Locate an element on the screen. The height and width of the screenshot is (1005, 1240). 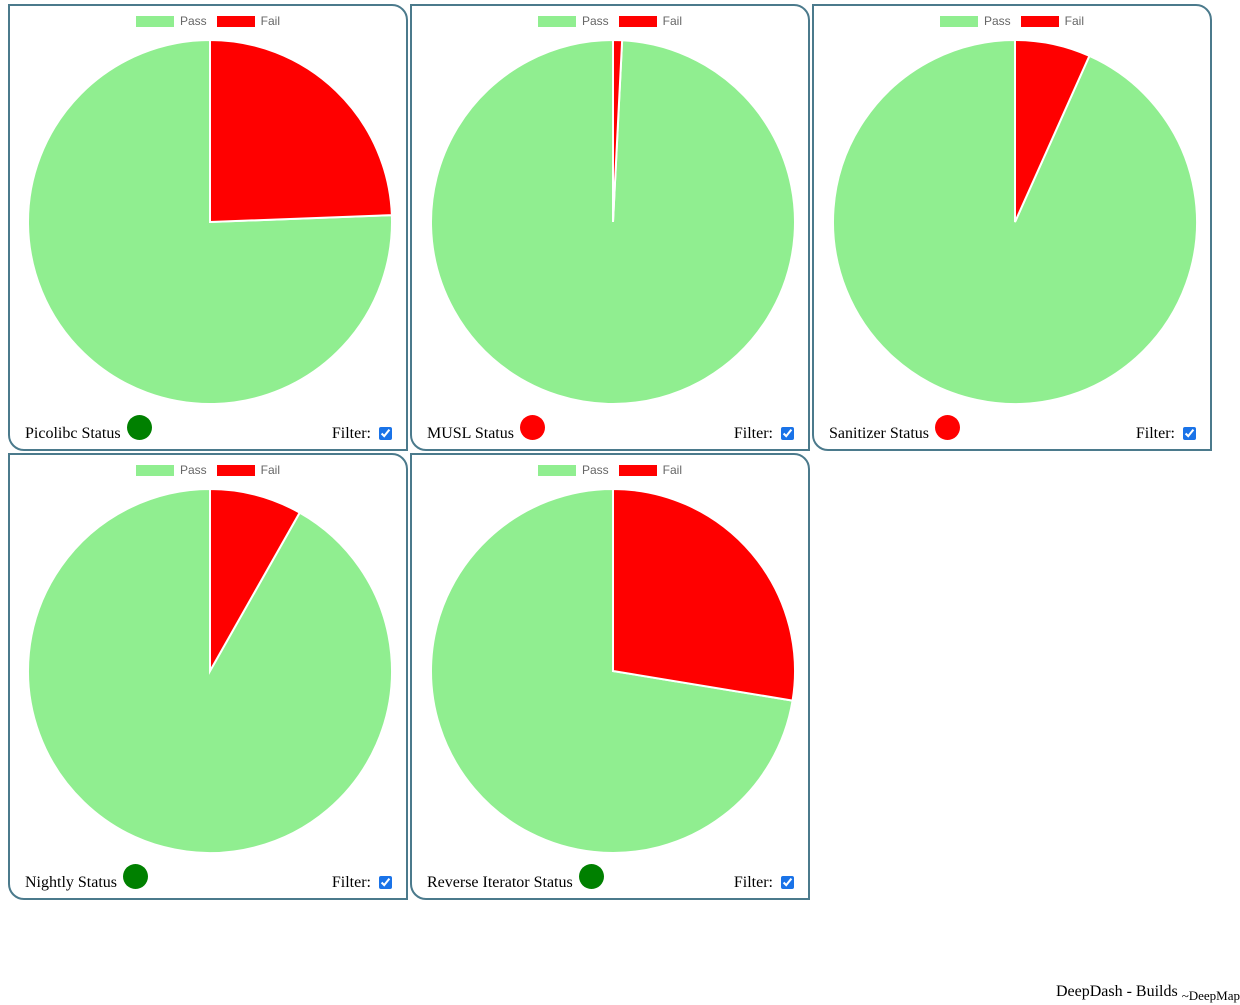
card-footer: Reverse Iterator Status Filter: is located at coordinates (610, 878).